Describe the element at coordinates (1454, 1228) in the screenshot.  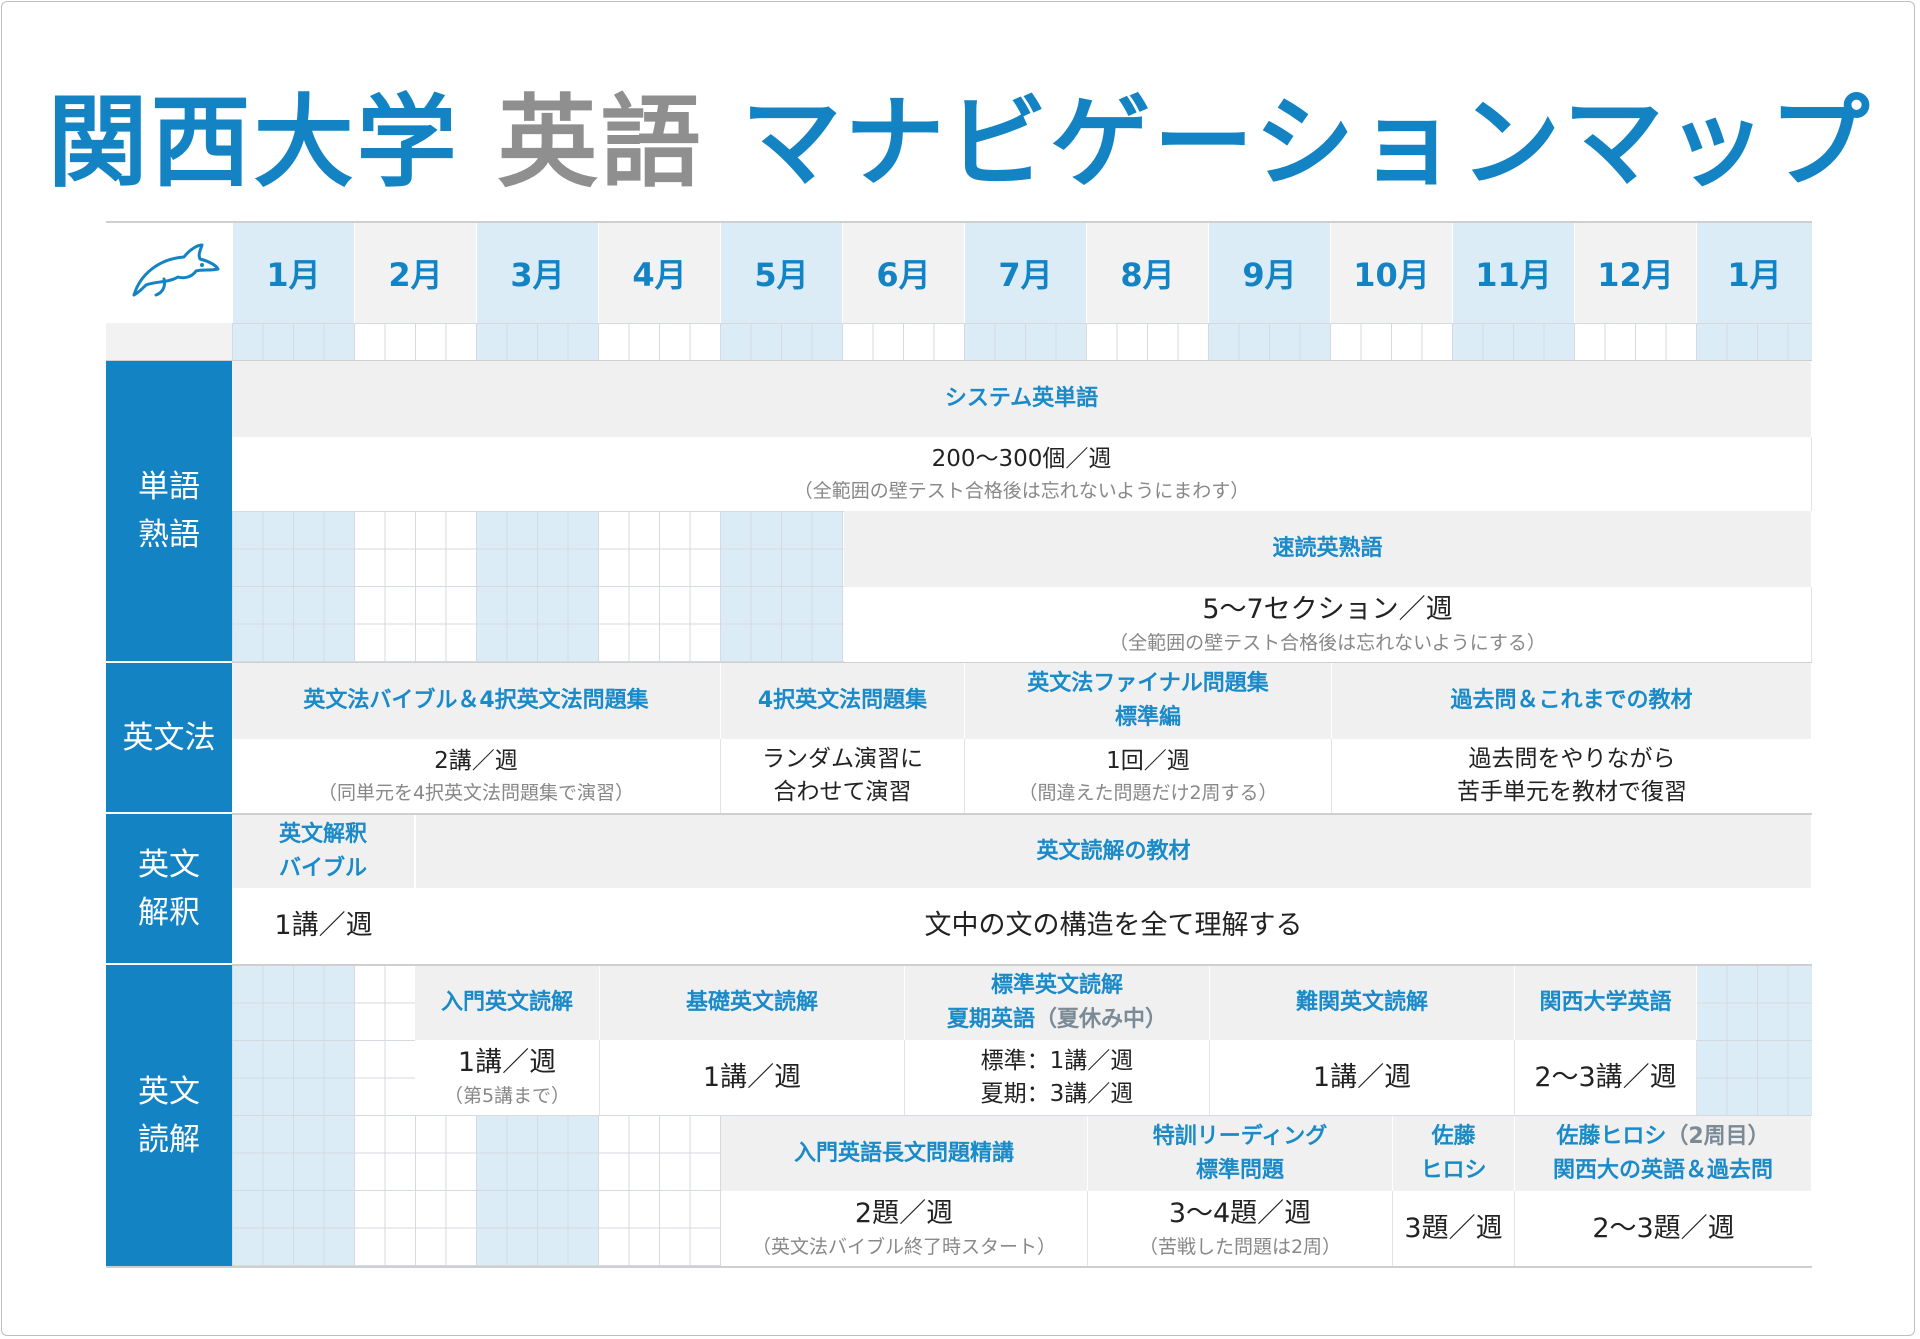
I see `reading-sato-pace: 3題／週` at that location.